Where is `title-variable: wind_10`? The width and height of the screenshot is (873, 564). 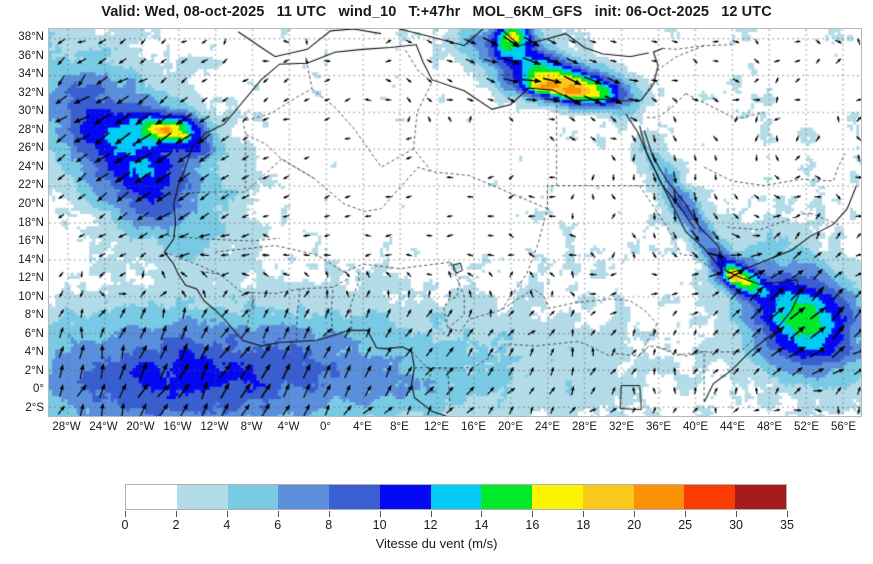 title-variable: wind_10 is located at coordinates (367, 12).